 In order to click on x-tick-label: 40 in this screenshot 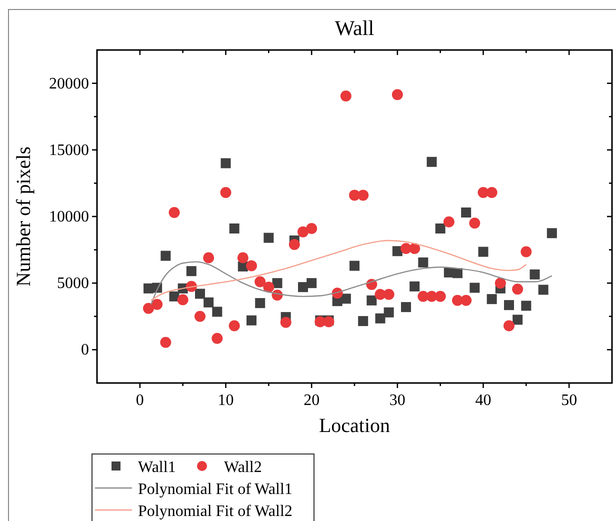, I will do `click(483, 400)`.